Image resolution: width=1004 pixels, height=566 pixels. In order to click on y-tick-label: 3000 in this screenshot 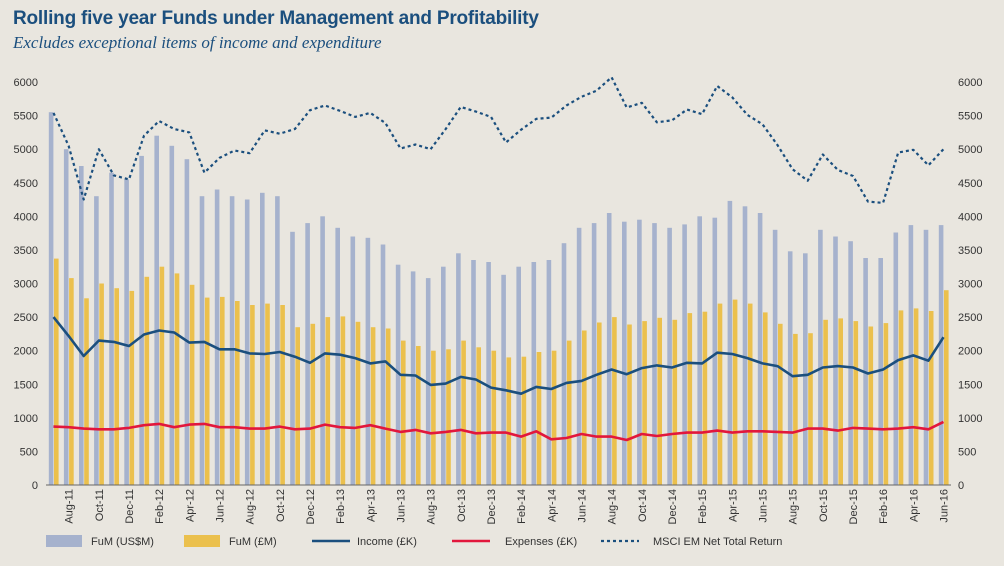, I will do `click(26, 285)`.